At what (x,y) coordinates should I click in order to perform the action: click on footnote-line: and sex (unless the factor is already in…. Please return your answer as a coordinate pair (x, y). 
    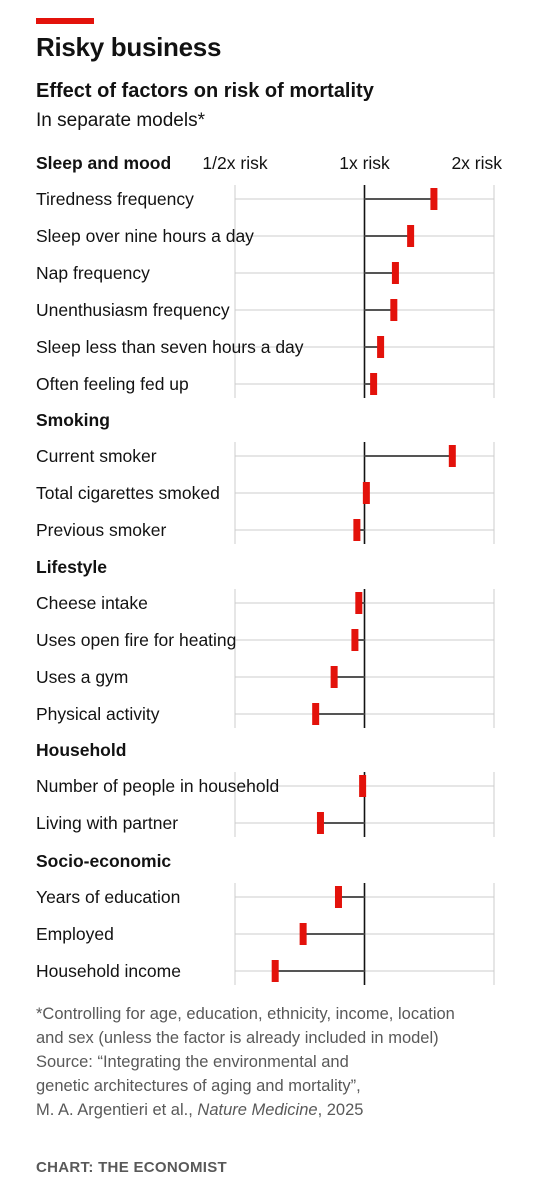
    Looking at the image, I should click on (237, 1038).